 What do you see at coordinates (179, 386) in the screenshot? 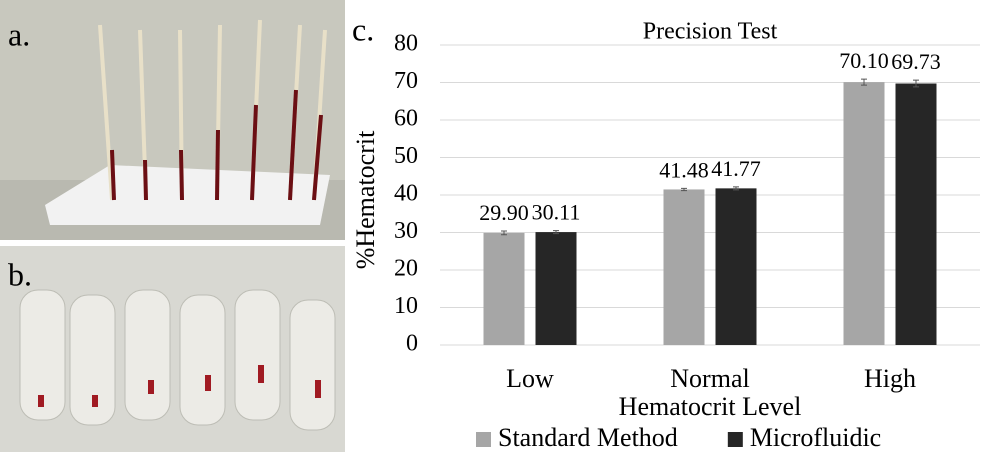
I see `samples` at bounding box center [179, 386].